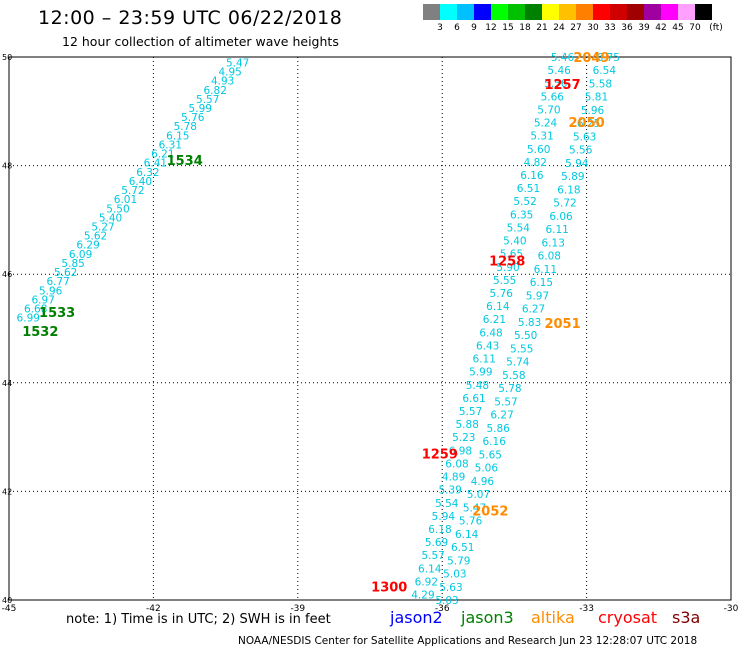 The height and width of the screenshot is (650, 740). I want to click on wave-height-label: 6.27, so click(501, 416).